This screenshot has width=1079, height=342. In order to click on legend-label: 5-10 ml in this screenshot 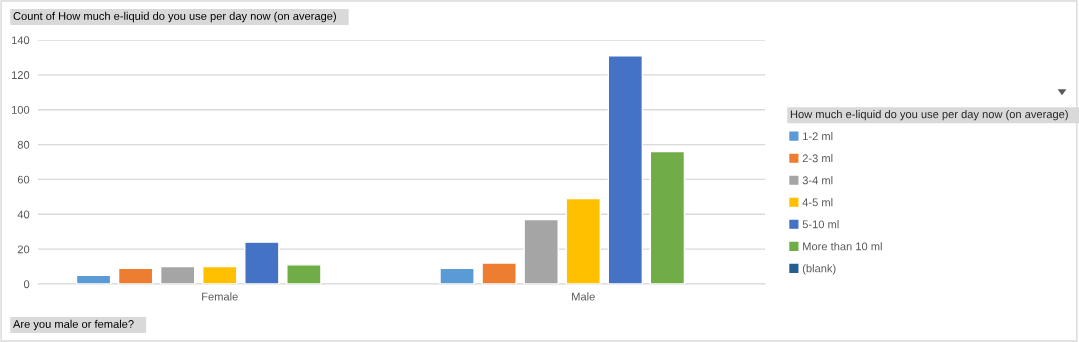, I will do `click(820, 224)`.